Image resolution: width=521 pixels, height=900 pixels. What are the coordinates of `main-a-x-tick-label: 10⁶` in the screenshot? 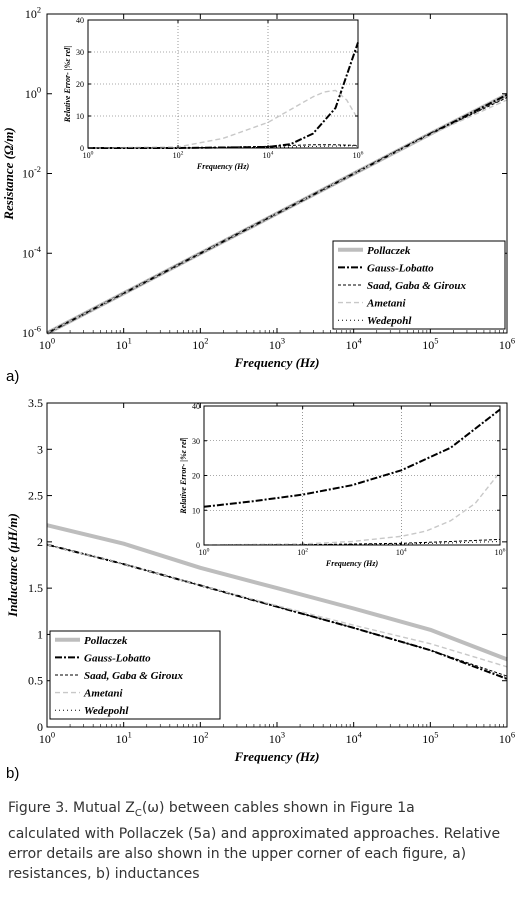 It's located at (507, 344).